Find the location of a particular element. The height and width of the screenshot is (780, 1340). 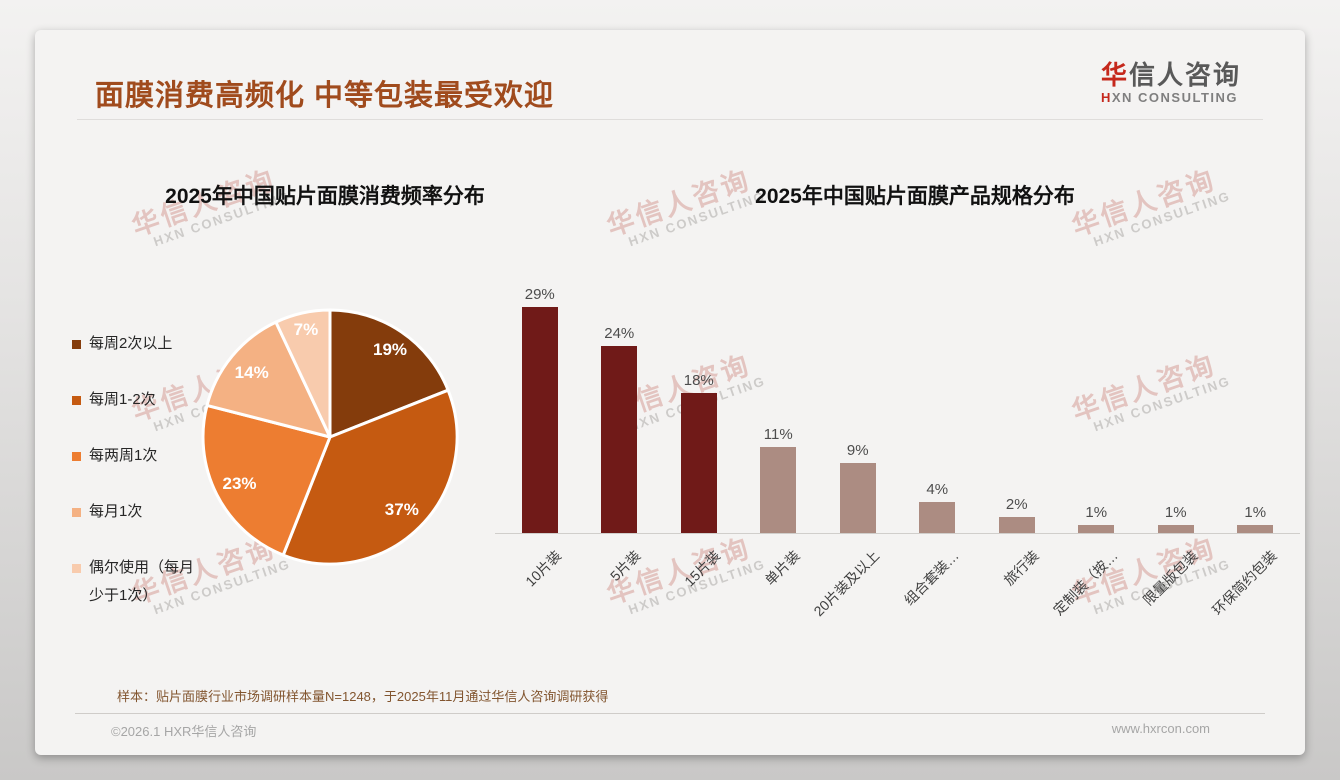

brand-logo-en-accent: H is located at coordinates (1106, 97).